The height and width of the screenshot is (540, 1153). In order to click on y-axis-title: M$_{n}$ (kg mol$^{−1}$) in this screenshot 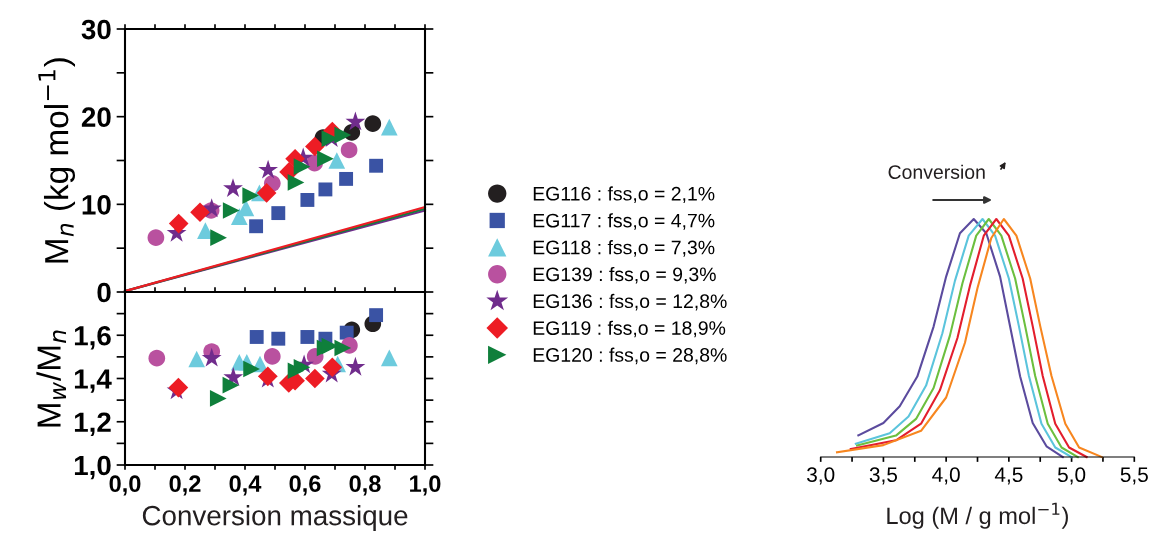, I will do `click(57, 160)`.